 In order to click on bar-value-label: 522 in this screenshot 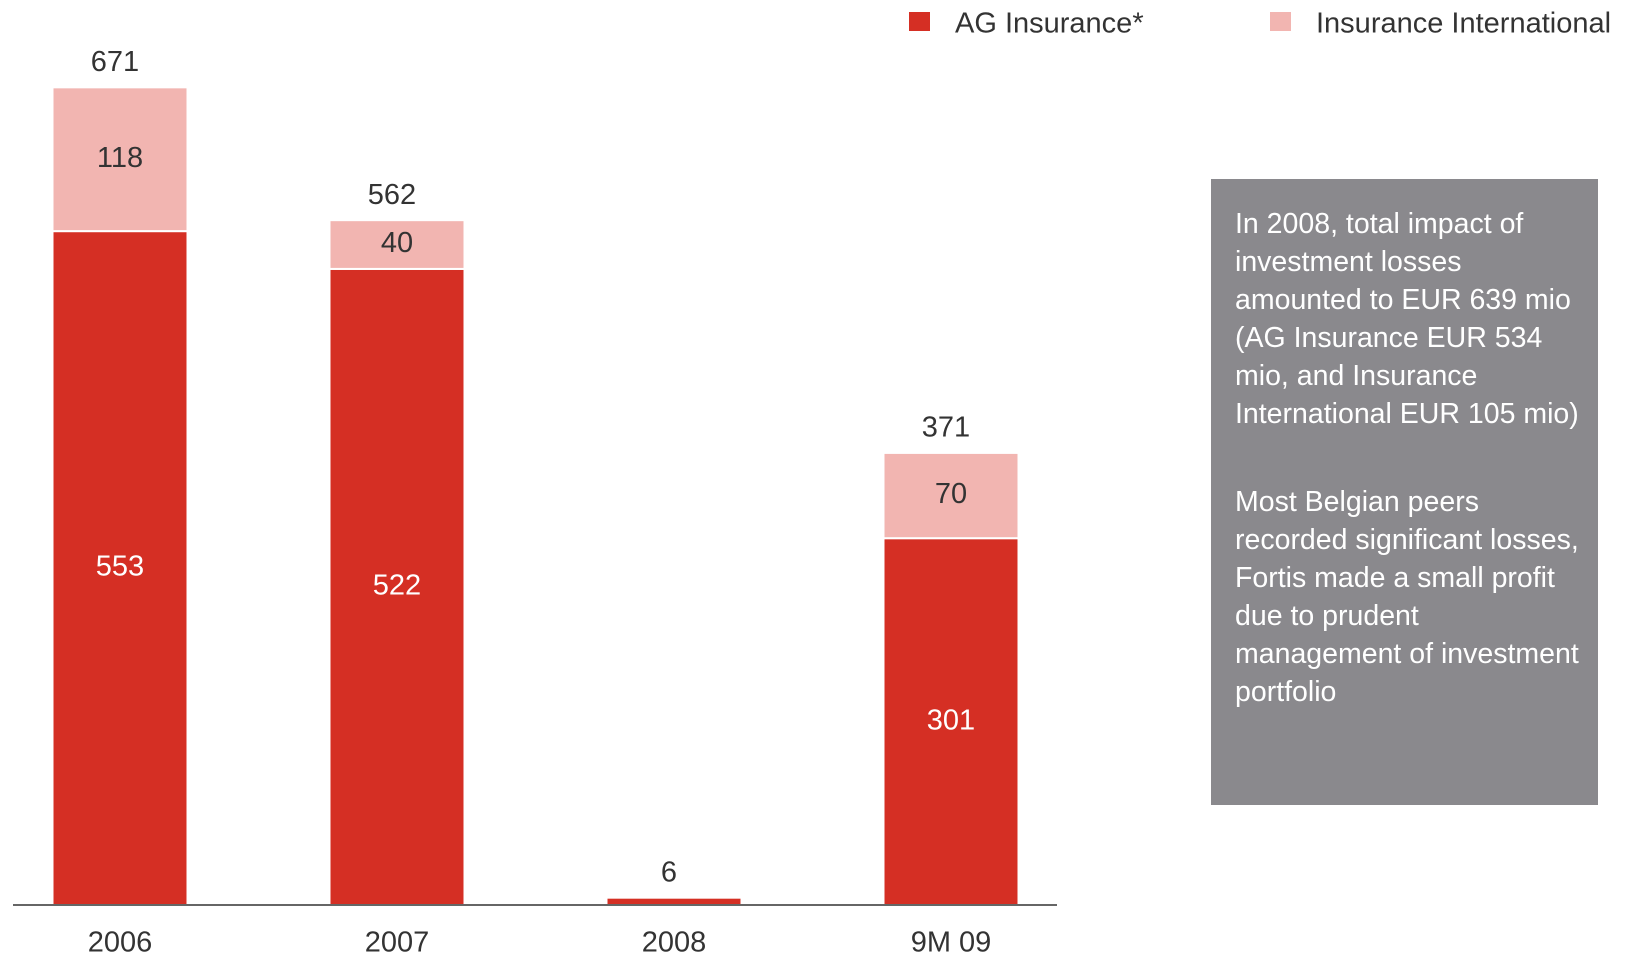, I will do `click(397, 586)`.